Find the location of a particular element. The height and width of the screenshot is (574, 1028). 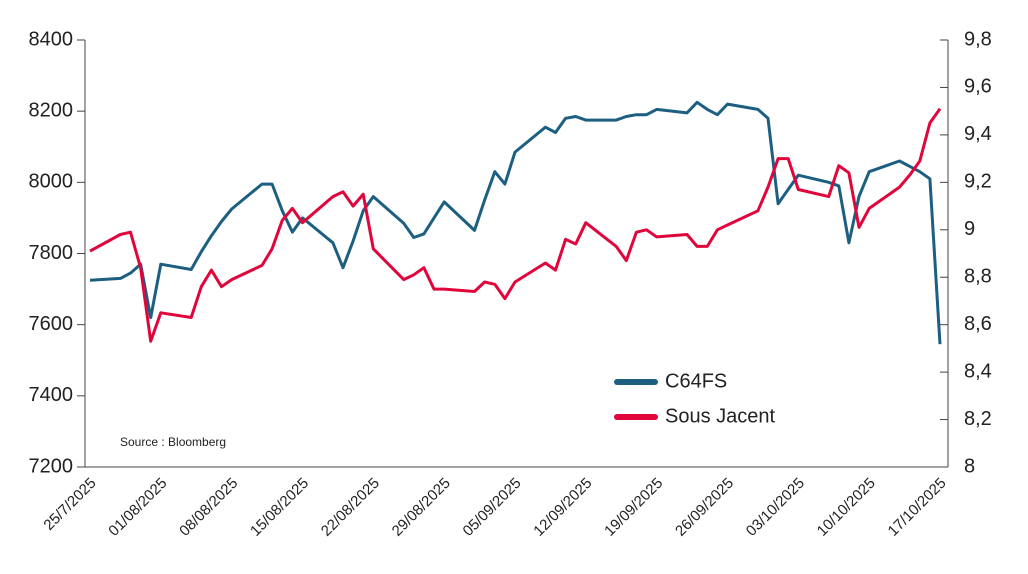

y2-tick-label: 9,4 is located at coordinates (978, 134).